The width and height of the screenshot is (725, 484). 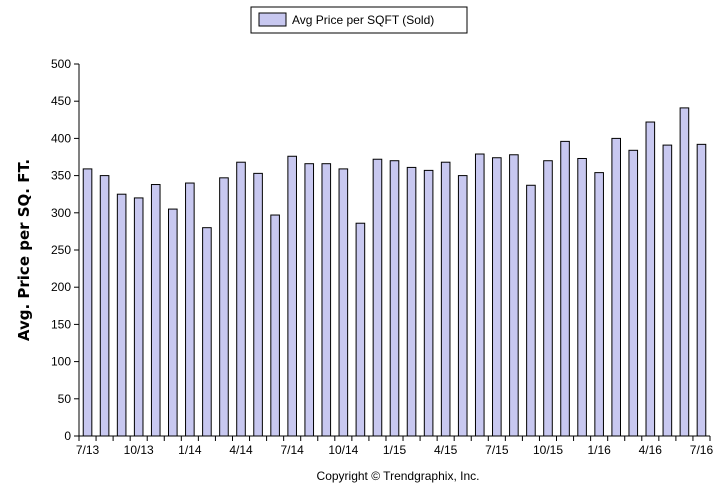 I want to click on y-tick-label: 200, so click(x=61, y=287).